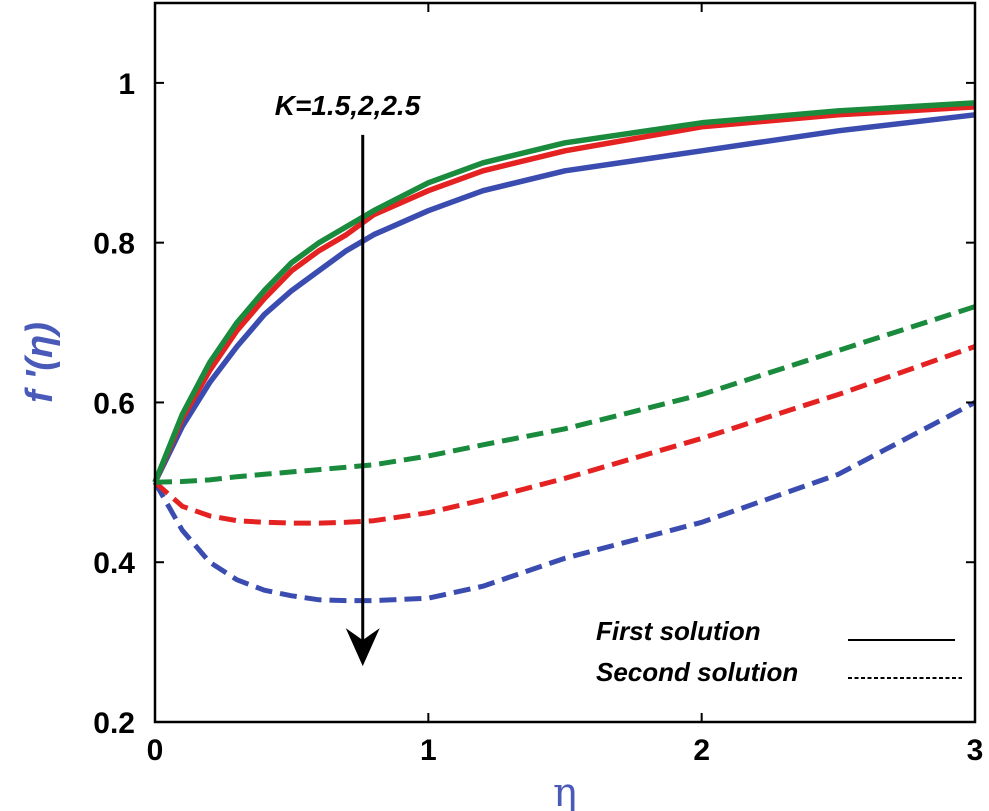 This screenshot has height=811, width=989. I want to click on annotation-layer: K=1.5,2,2.5, so click(348, 378).